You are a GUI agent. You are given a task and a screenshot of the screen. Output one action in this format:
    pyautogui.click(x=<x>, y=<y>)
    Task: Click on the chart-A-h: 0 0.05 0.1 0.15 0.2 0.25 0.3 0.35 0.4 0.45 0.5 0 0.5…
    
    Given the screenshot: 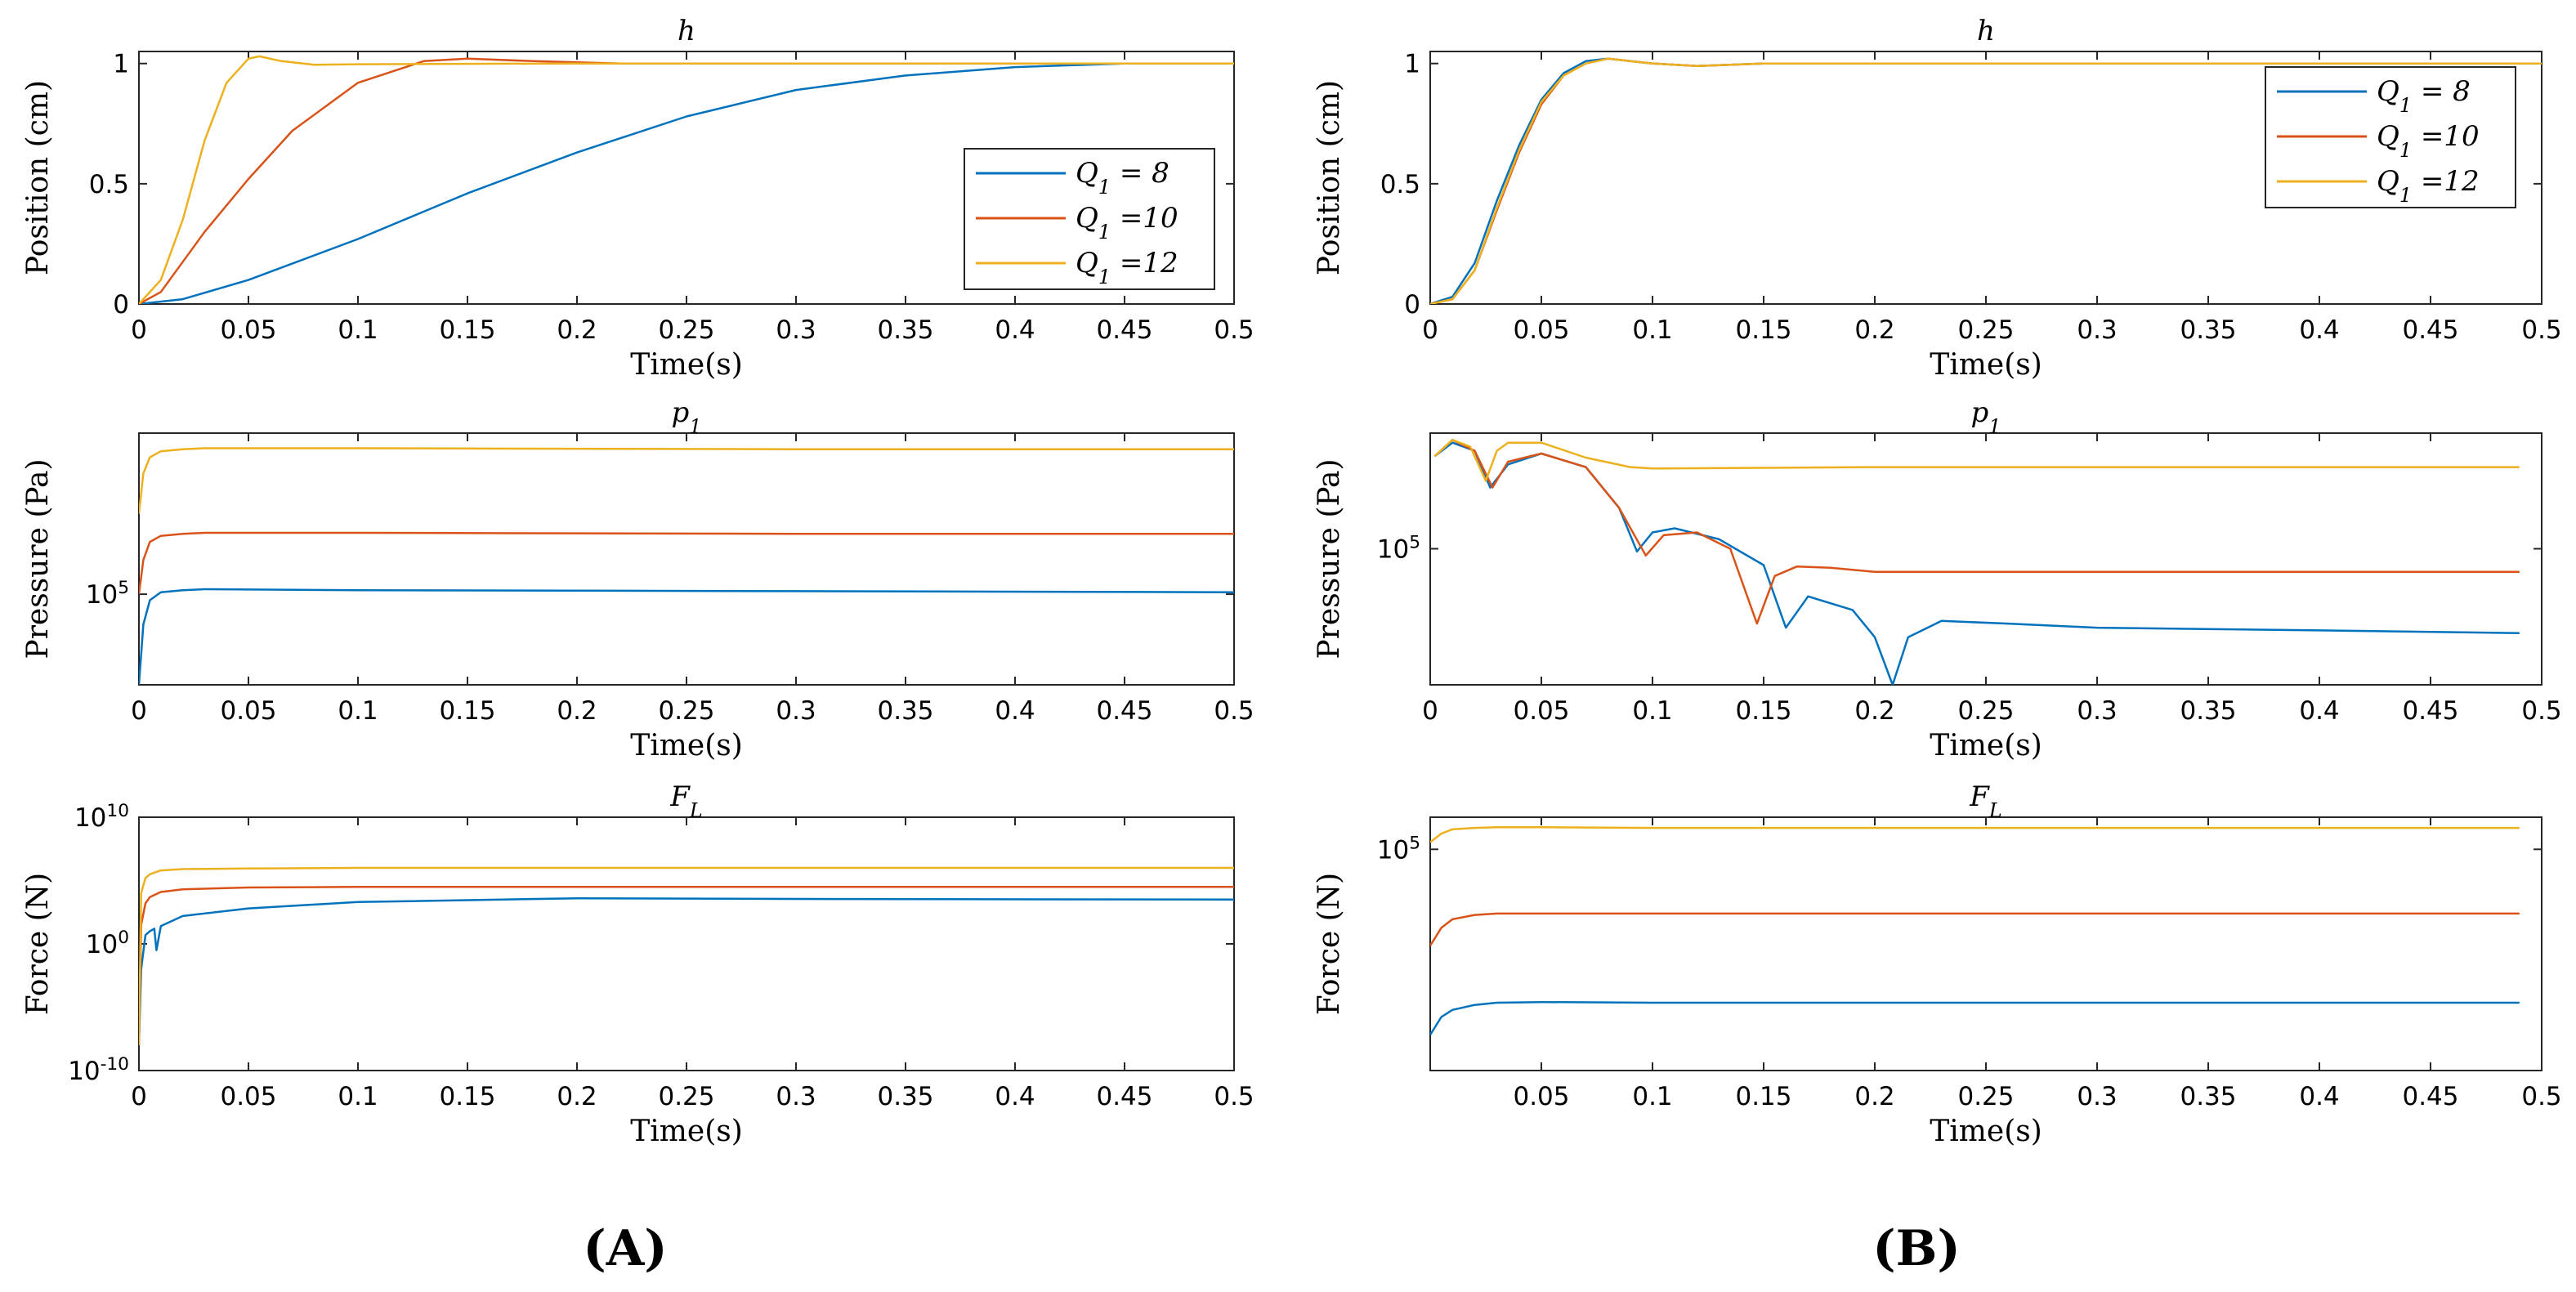 What is the action you would take?
    pyautogui.click(x=637, y=198)
    